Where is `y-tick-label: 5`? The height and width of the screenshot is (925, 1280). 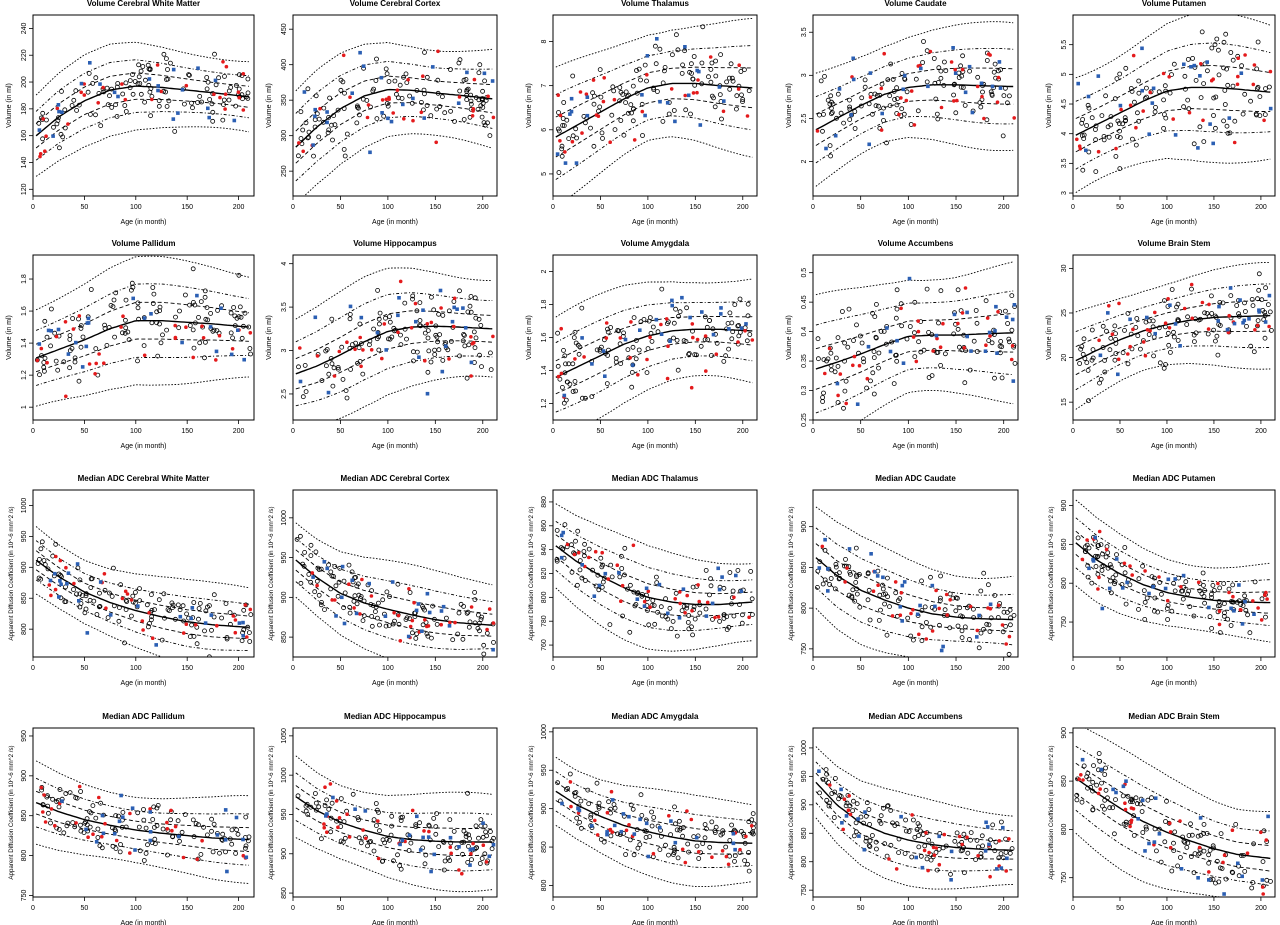 y-tick-label: 5 is located at coordinates (1064, 74).